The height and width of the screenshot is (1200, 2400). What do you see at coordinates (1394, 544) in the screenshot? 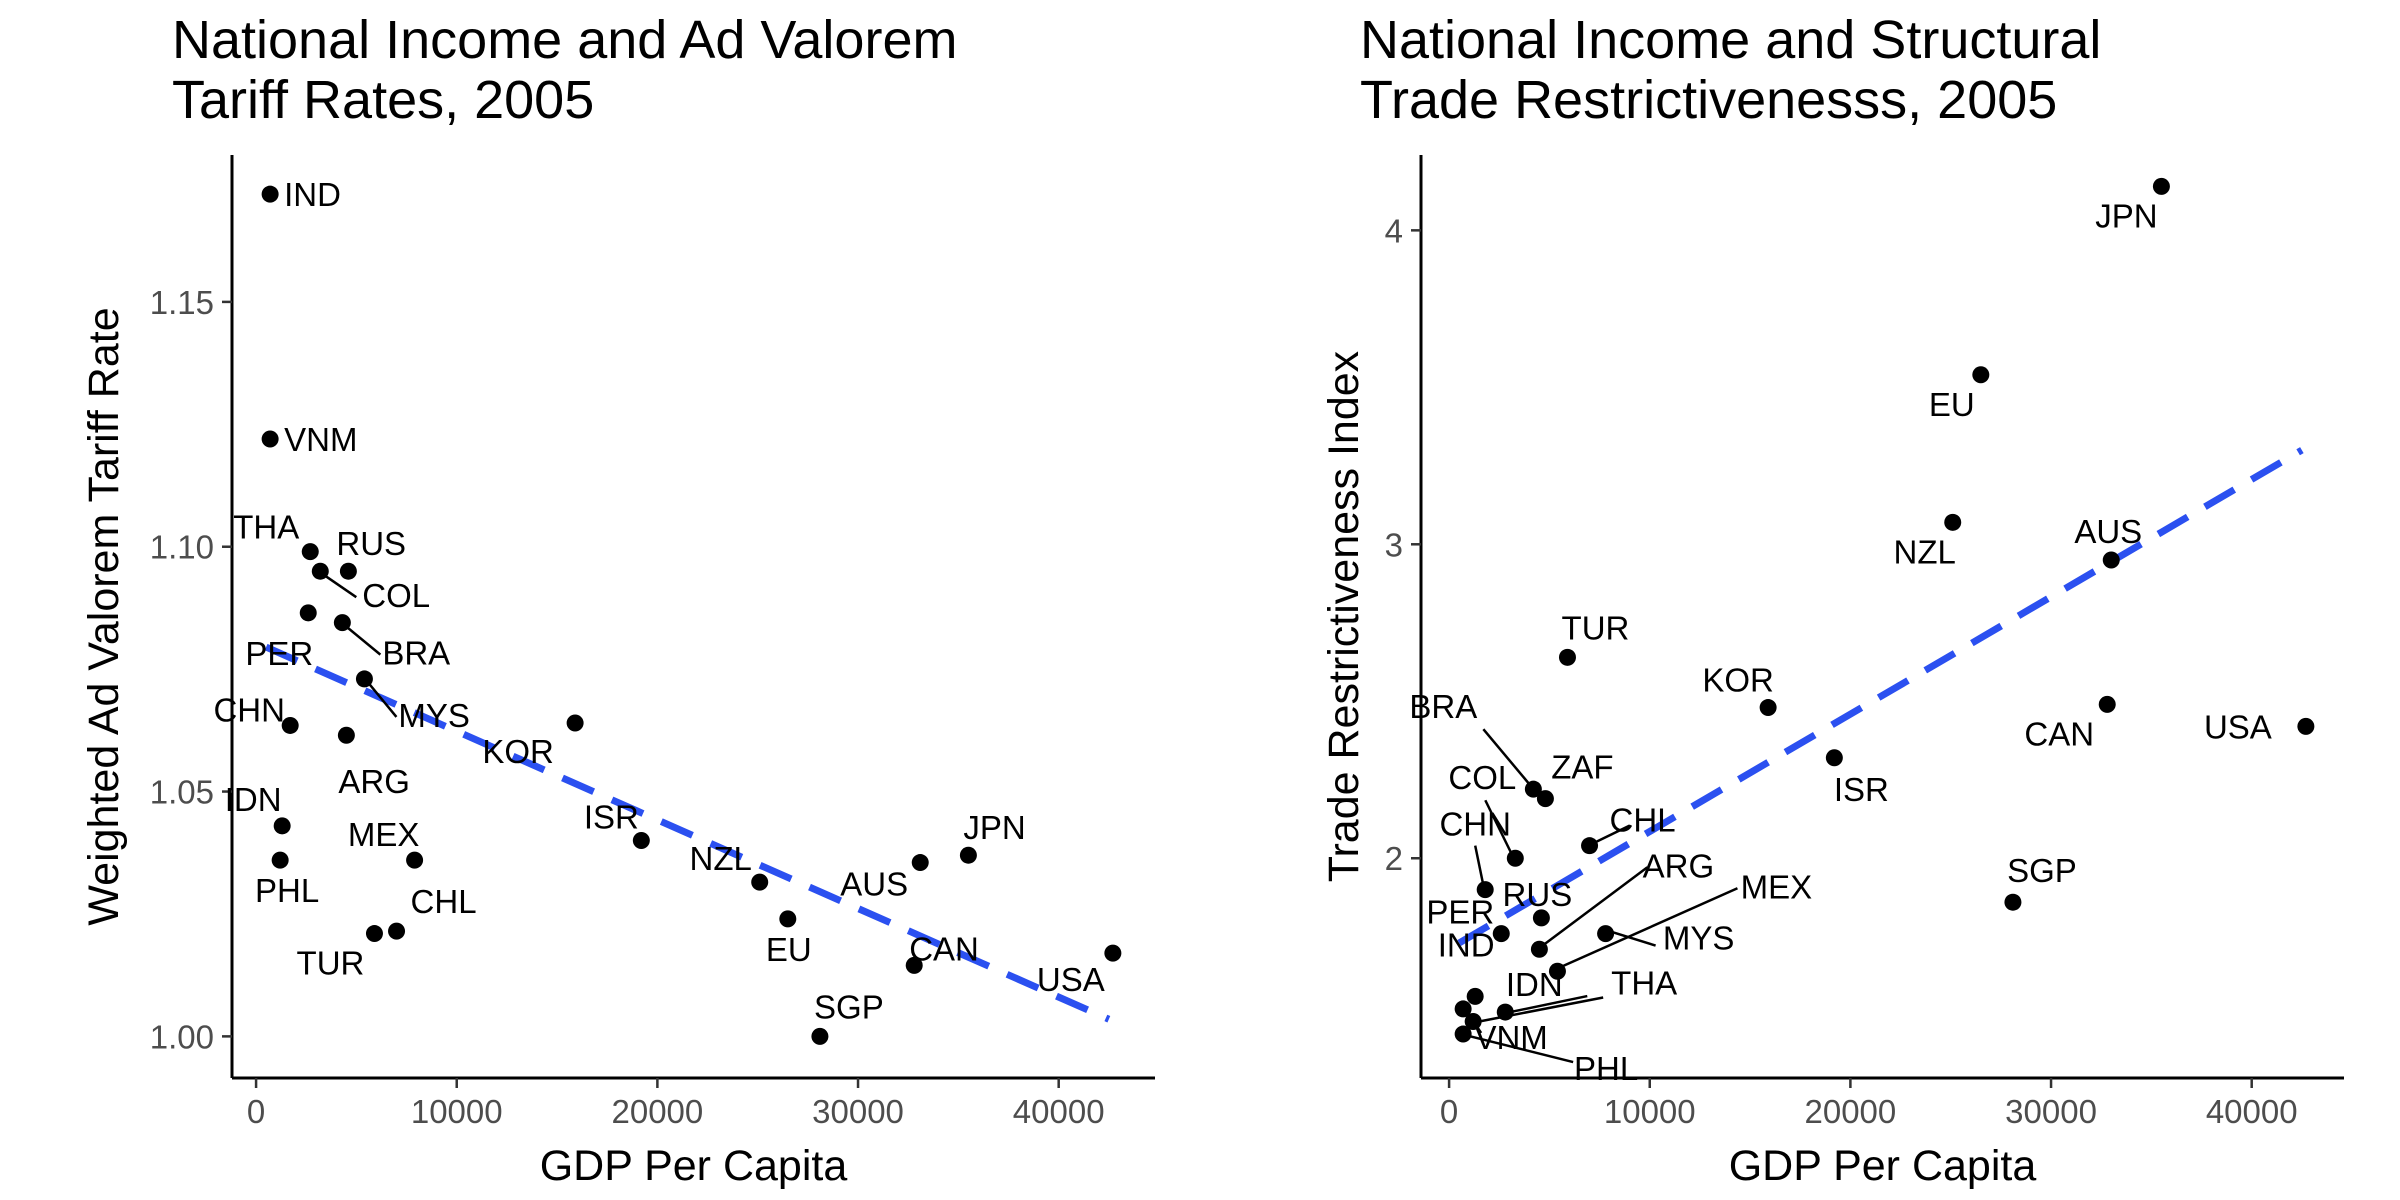
I see `y-tick-label: 3` at bounding box center [1394, 544].